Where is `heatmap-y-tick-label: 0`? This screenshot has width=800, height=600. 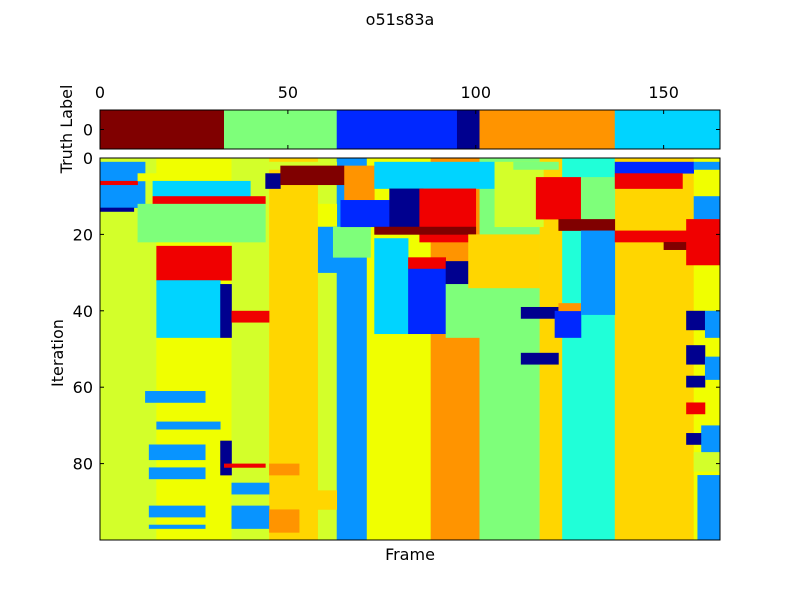
heatmap-y-tick-label: 0 is located at coordinates (88, 158).